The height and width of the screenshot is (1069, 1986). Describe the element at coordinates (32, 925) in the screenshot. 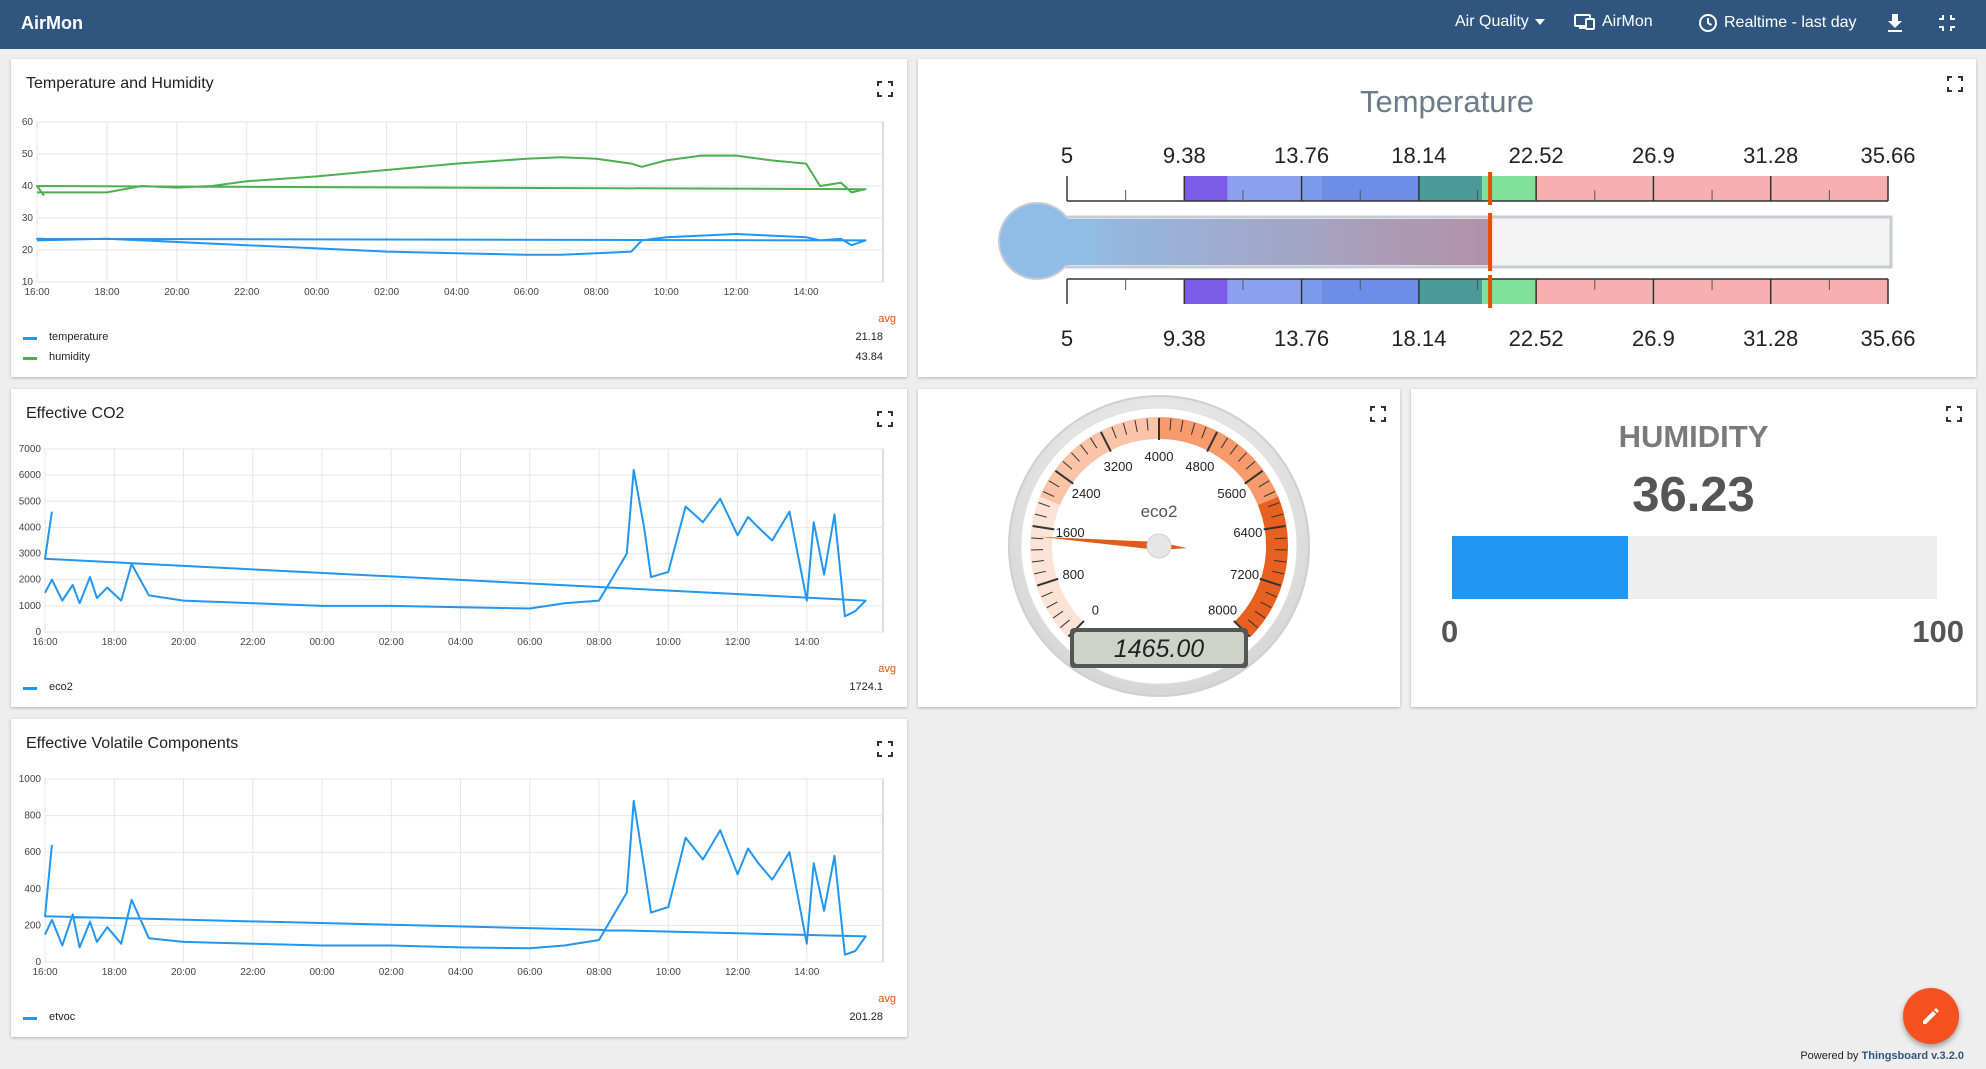

I see `y-tick-label: 200` at that location.